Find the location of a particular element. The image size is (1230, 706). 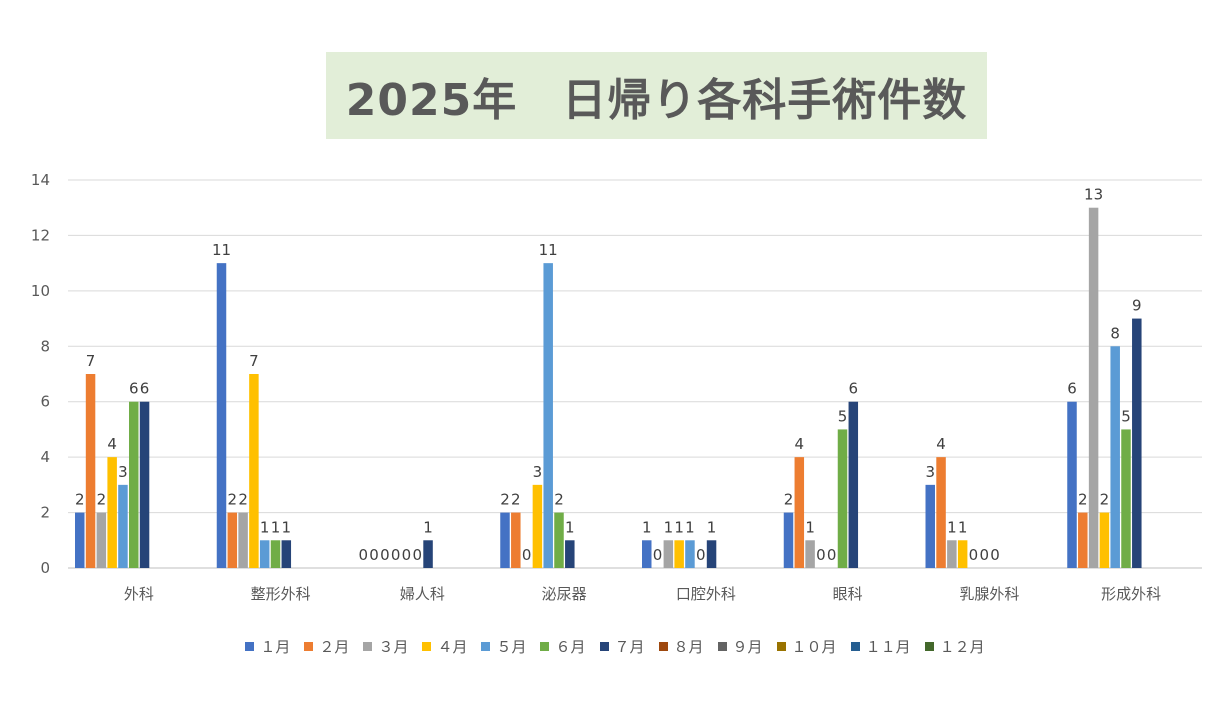

legend-item: １２月 is located at coordinates (954, 646).